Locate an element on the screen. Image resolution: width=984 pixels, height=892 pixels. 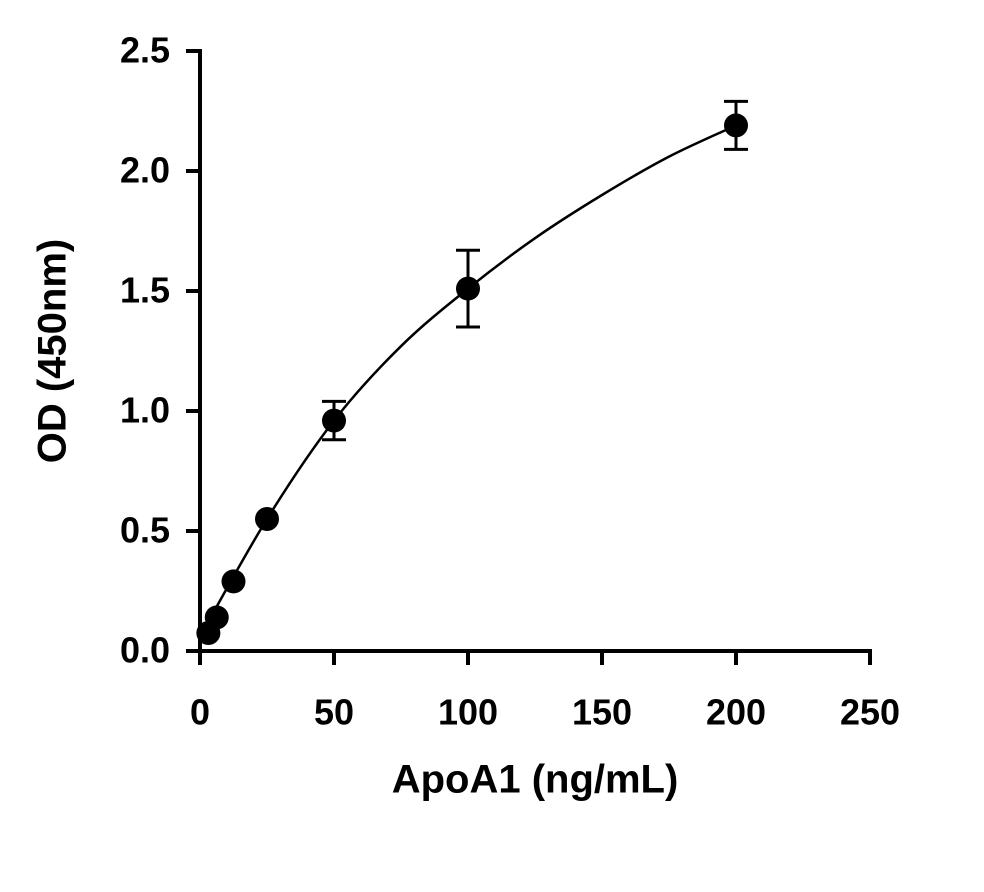
y-axis-title: OD (450nm) is located at coordinates (53, 351).